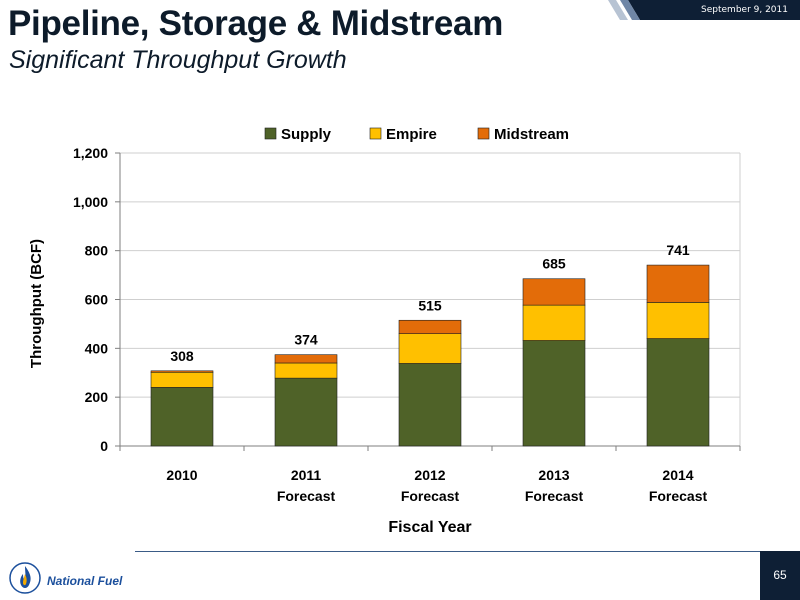 The height and width of the screenshot is (600, 800). I want to click on legend-label-supply: Supply, so click(306, 134).